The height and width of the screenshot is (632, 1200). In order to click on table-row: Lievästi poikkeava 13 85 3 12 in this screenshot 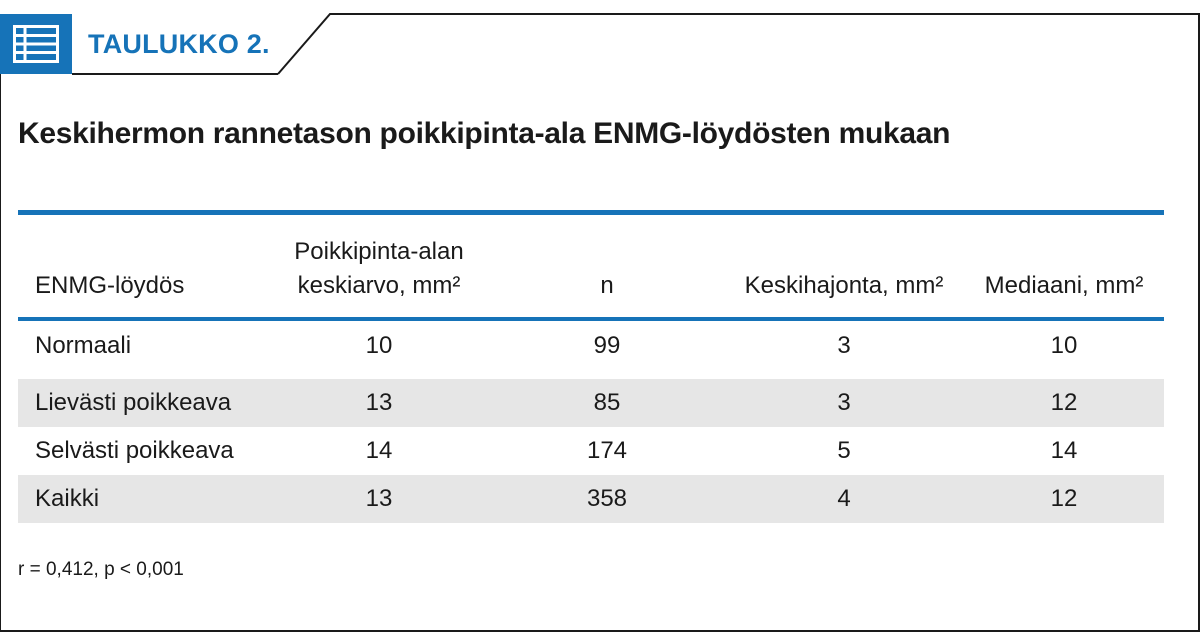, I will do `click(591, 403)`.